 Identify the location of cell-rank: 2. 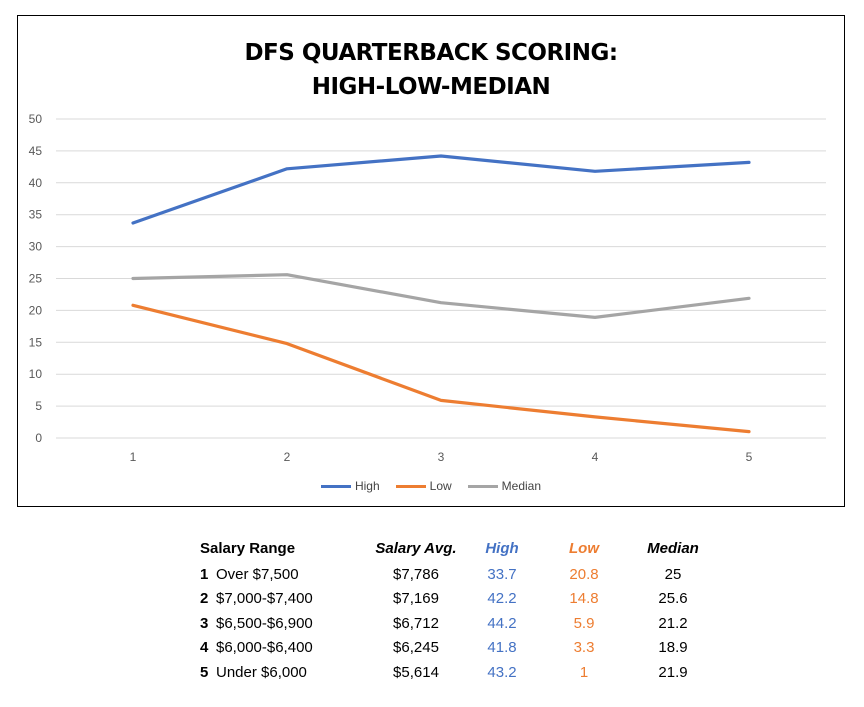
(204, 599).